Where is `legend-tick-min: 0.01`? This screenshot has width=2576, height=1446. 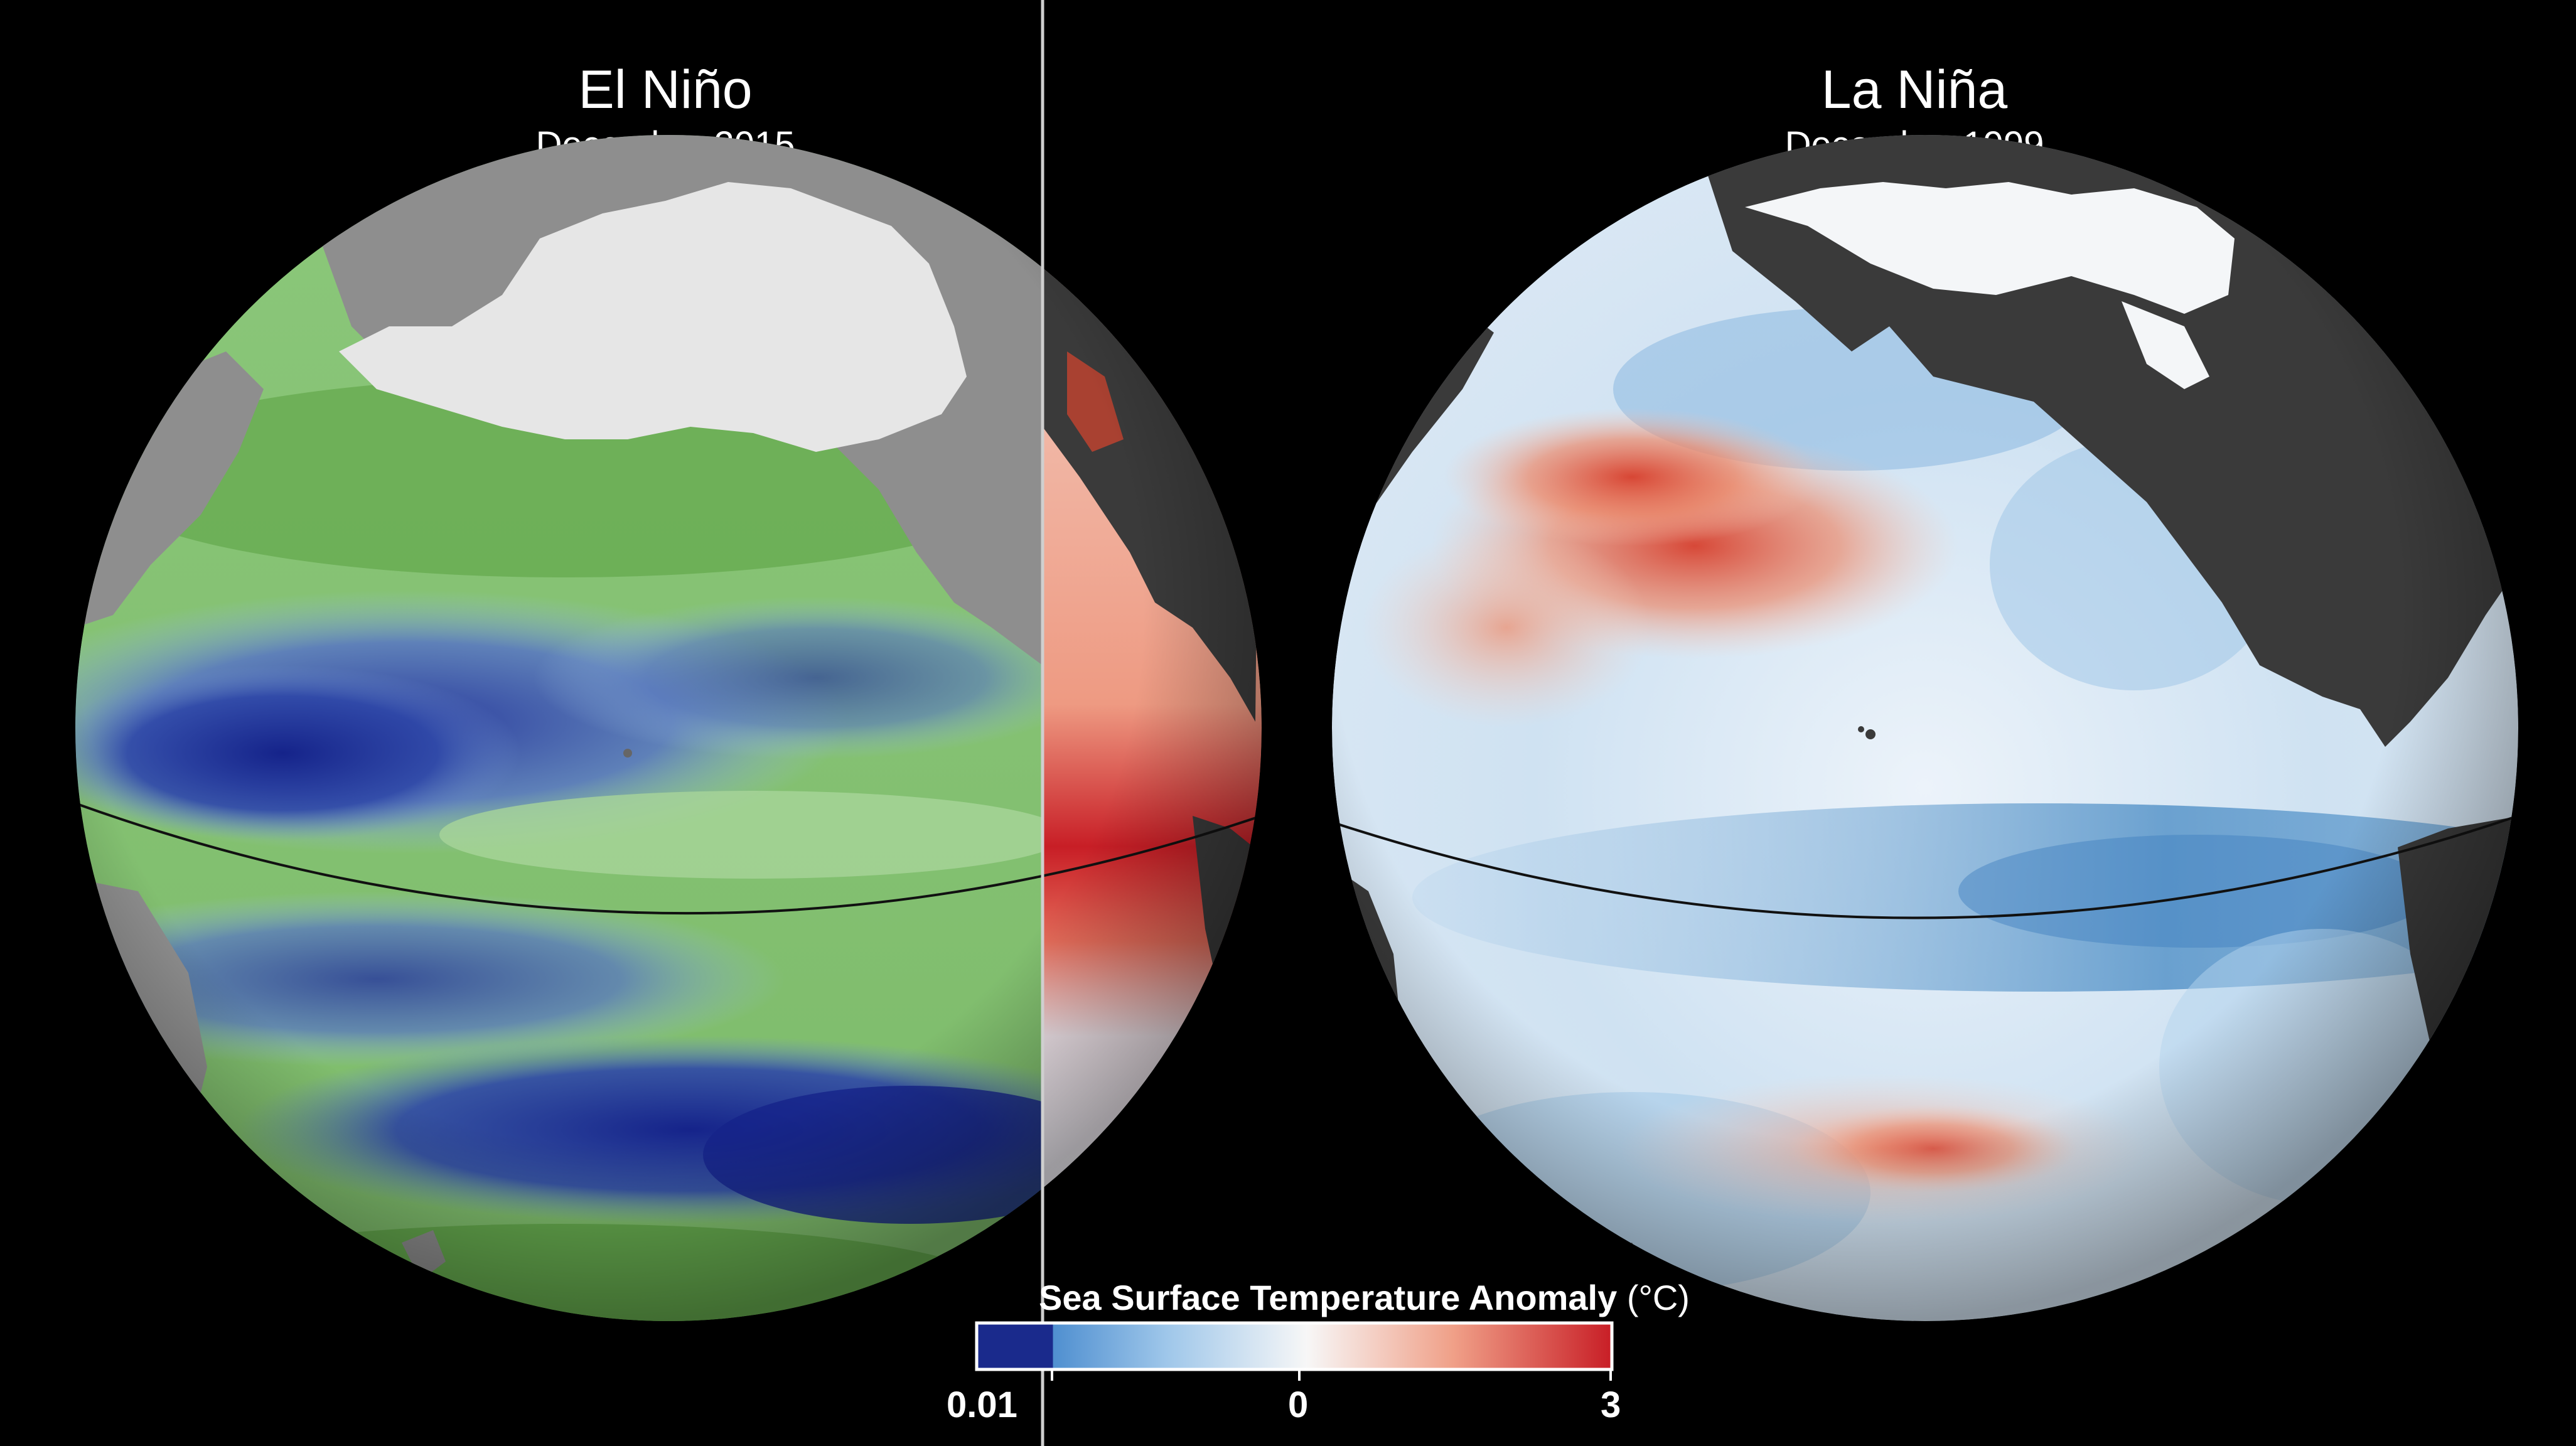 legend-tick-min: 0.01 is located at coordinates (982, 1404).